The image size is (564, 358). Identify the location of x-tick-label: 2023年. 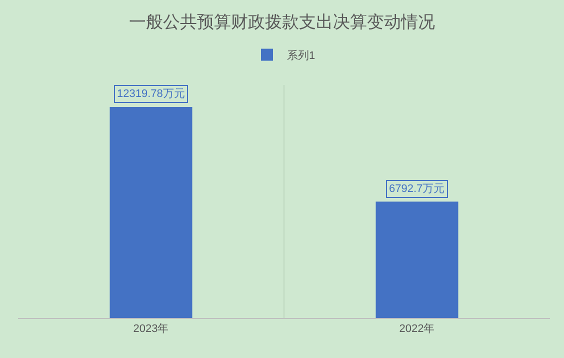
(151, 329).